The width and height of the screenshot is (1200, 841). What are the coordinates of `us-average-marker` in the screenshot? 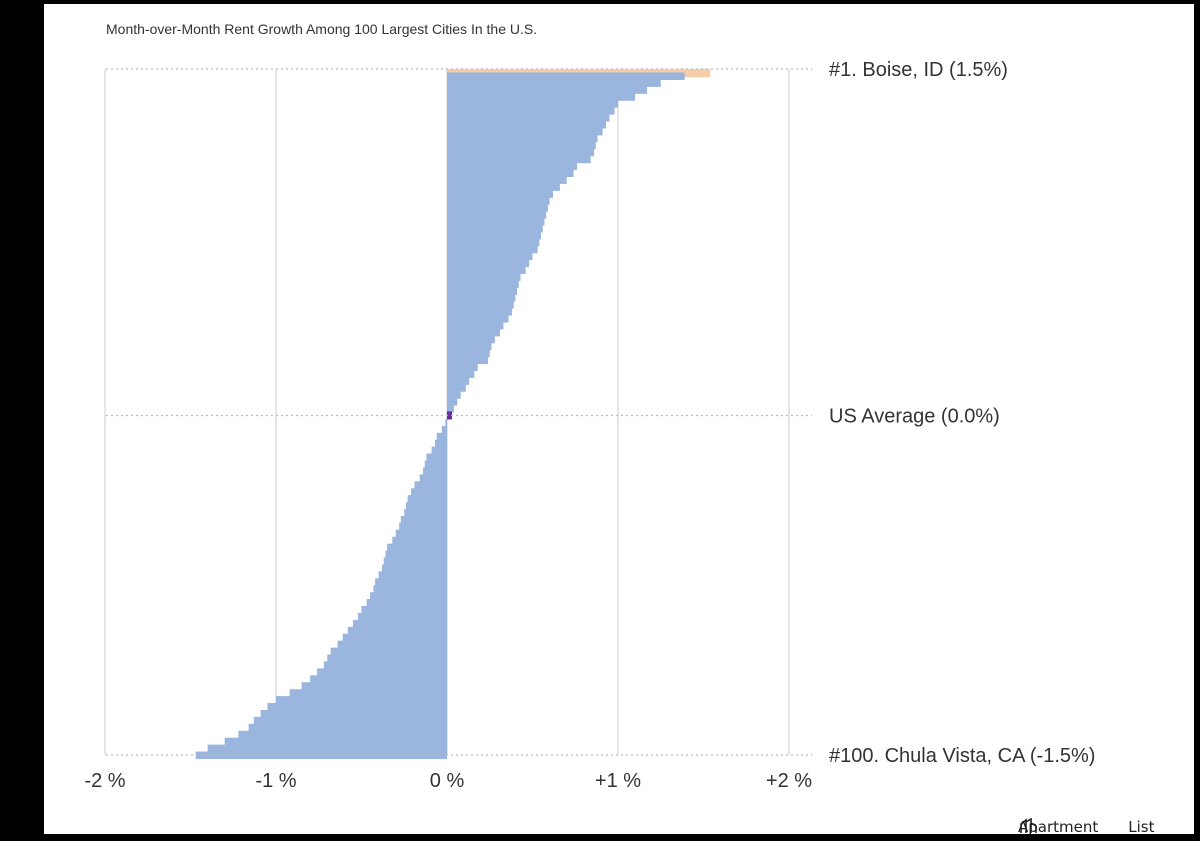 It's located at (449, 415).